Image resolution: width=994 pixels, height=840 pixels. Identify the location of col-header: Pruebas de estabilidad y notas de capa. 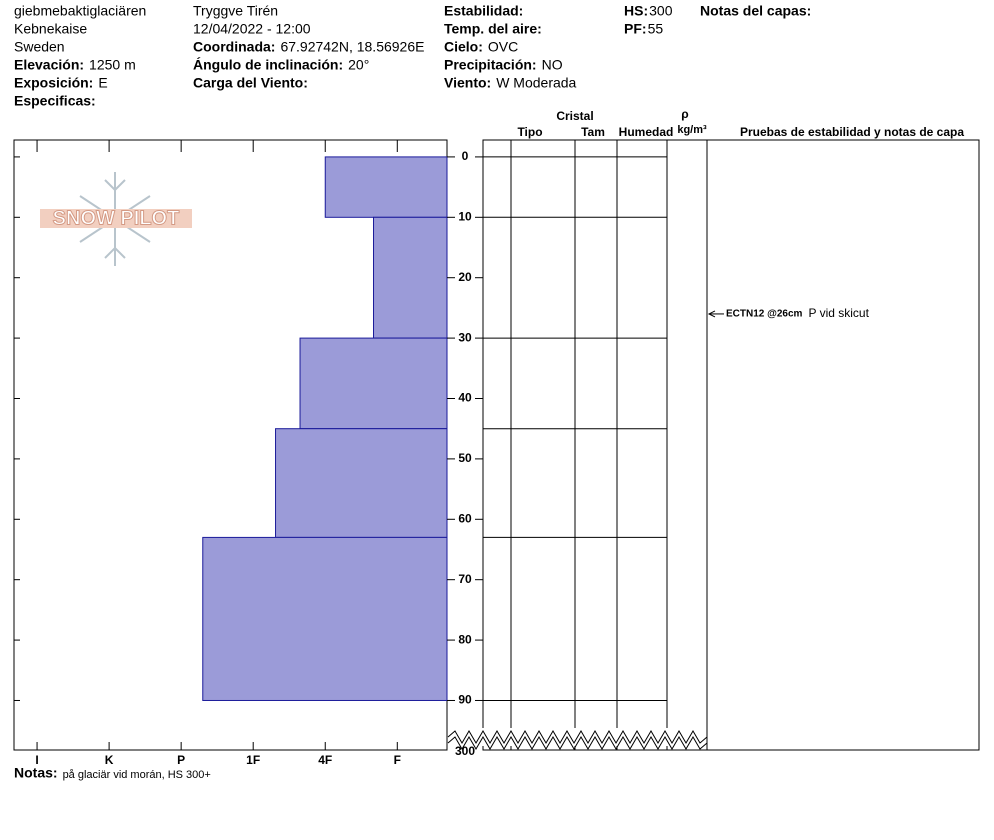
(852, 132).